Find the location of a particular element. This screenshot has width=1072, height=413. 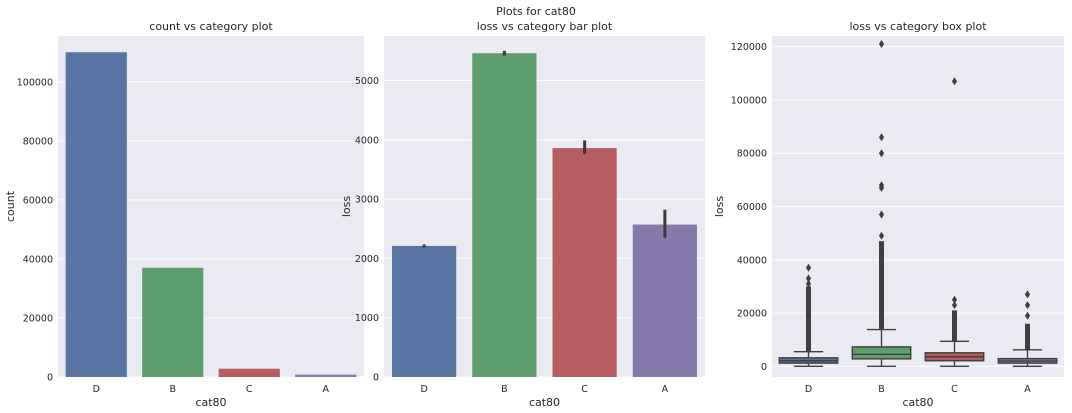

y-tick-label: 4000 is located at coordinates (367, 140).